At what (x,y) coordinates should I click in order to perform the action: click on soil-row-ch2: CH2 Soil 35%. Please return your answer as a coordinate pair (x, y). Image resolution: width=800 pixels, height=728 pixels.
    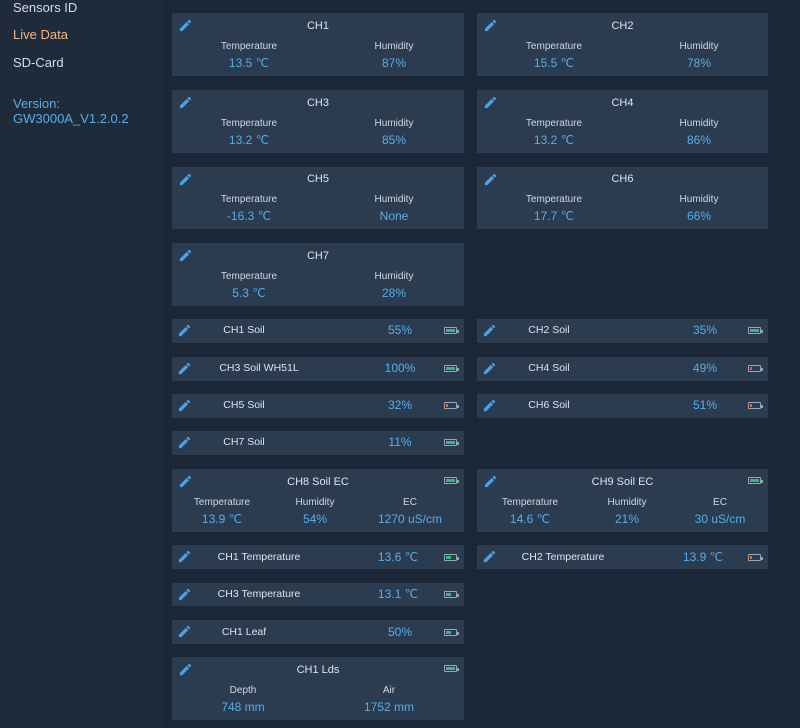
    Looking at the image, I should click on (622, 331).